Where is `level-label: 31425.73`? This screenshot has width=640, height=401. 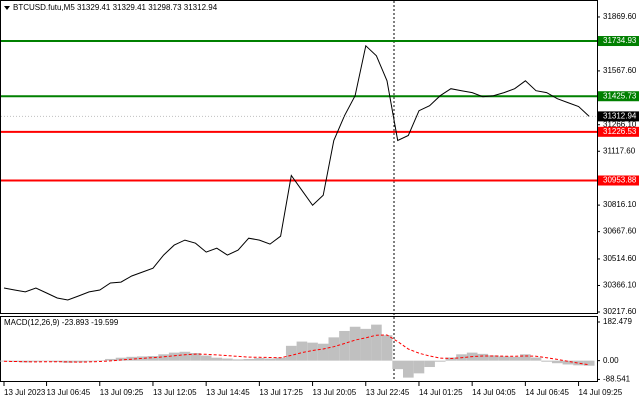 level-label: 31425.73 is located at coordinates (620, 95).